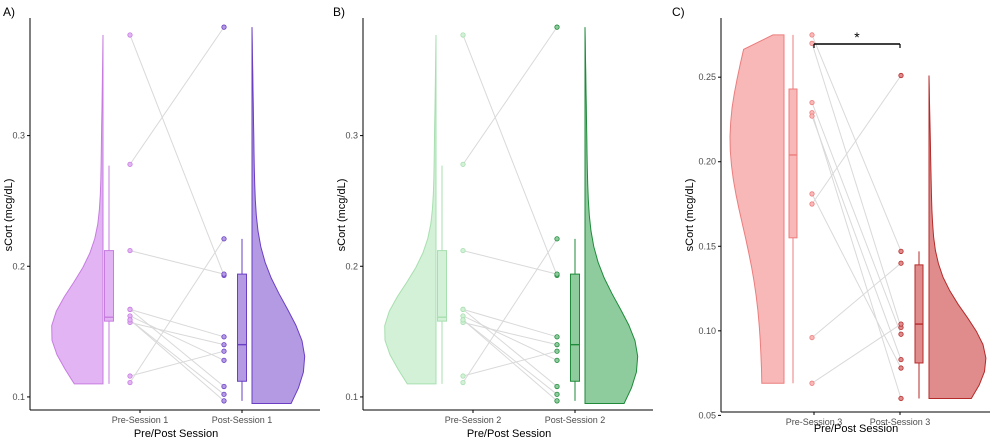 The image size is (1000, 442). I want to click on panel-a-x-tick-label: Pre-Session 1, so click(140, 420).